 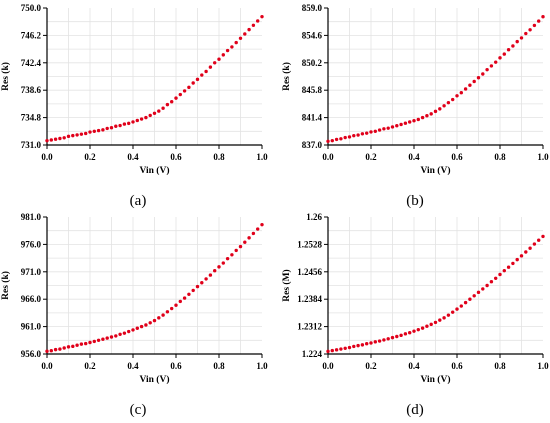 I want to click on x-tick-label: 1.0, so click(x=262, y=157).